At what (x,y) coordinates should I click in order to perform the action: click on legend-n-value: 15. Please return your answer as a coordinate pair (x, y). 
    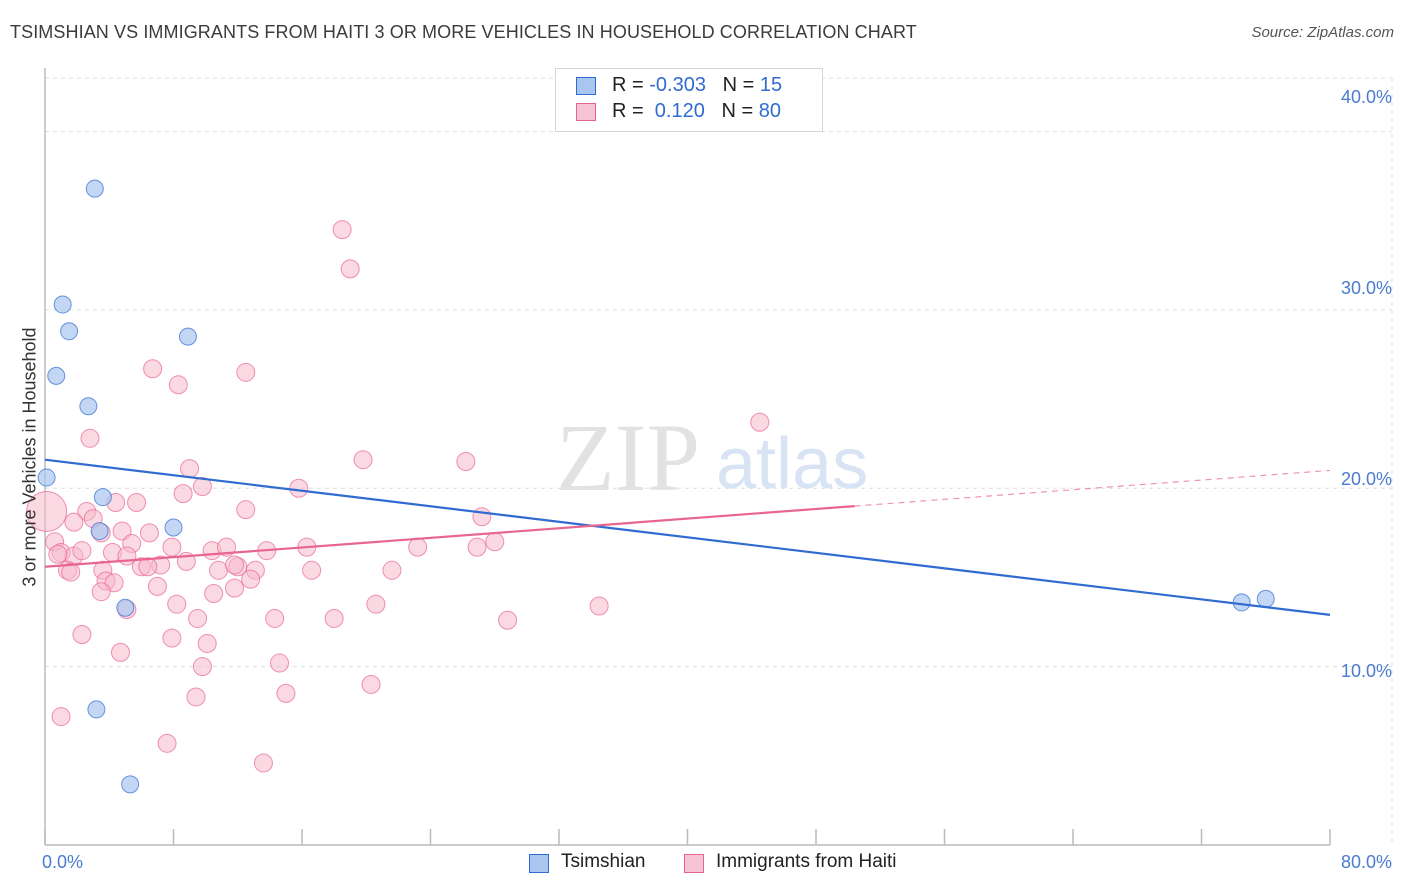
    Looking at the image, I should click on (771, 85).